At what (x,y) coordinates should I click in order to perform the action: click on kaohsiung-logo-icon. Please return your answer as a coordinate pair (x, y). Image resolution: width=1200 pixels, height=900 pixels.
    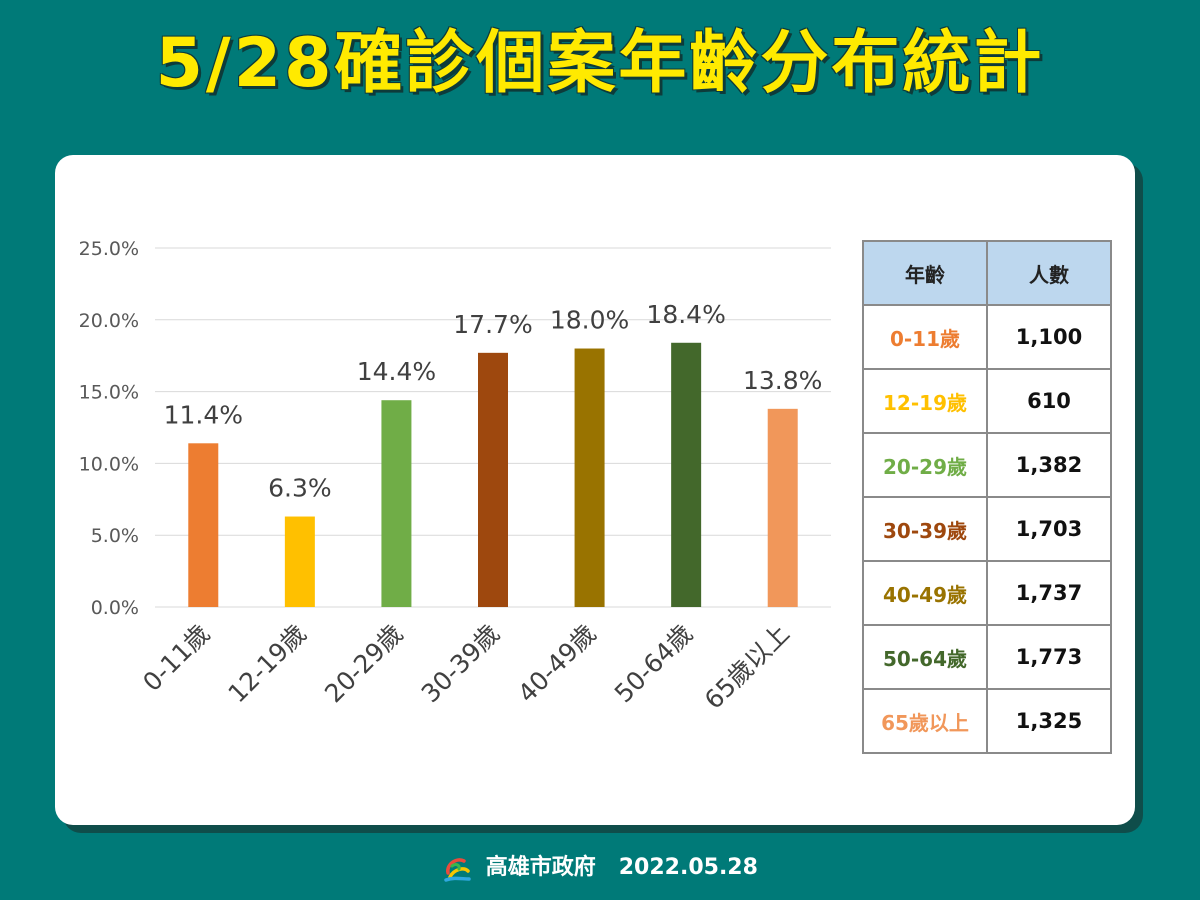
    Looking at the image, I should click on (457, 870).